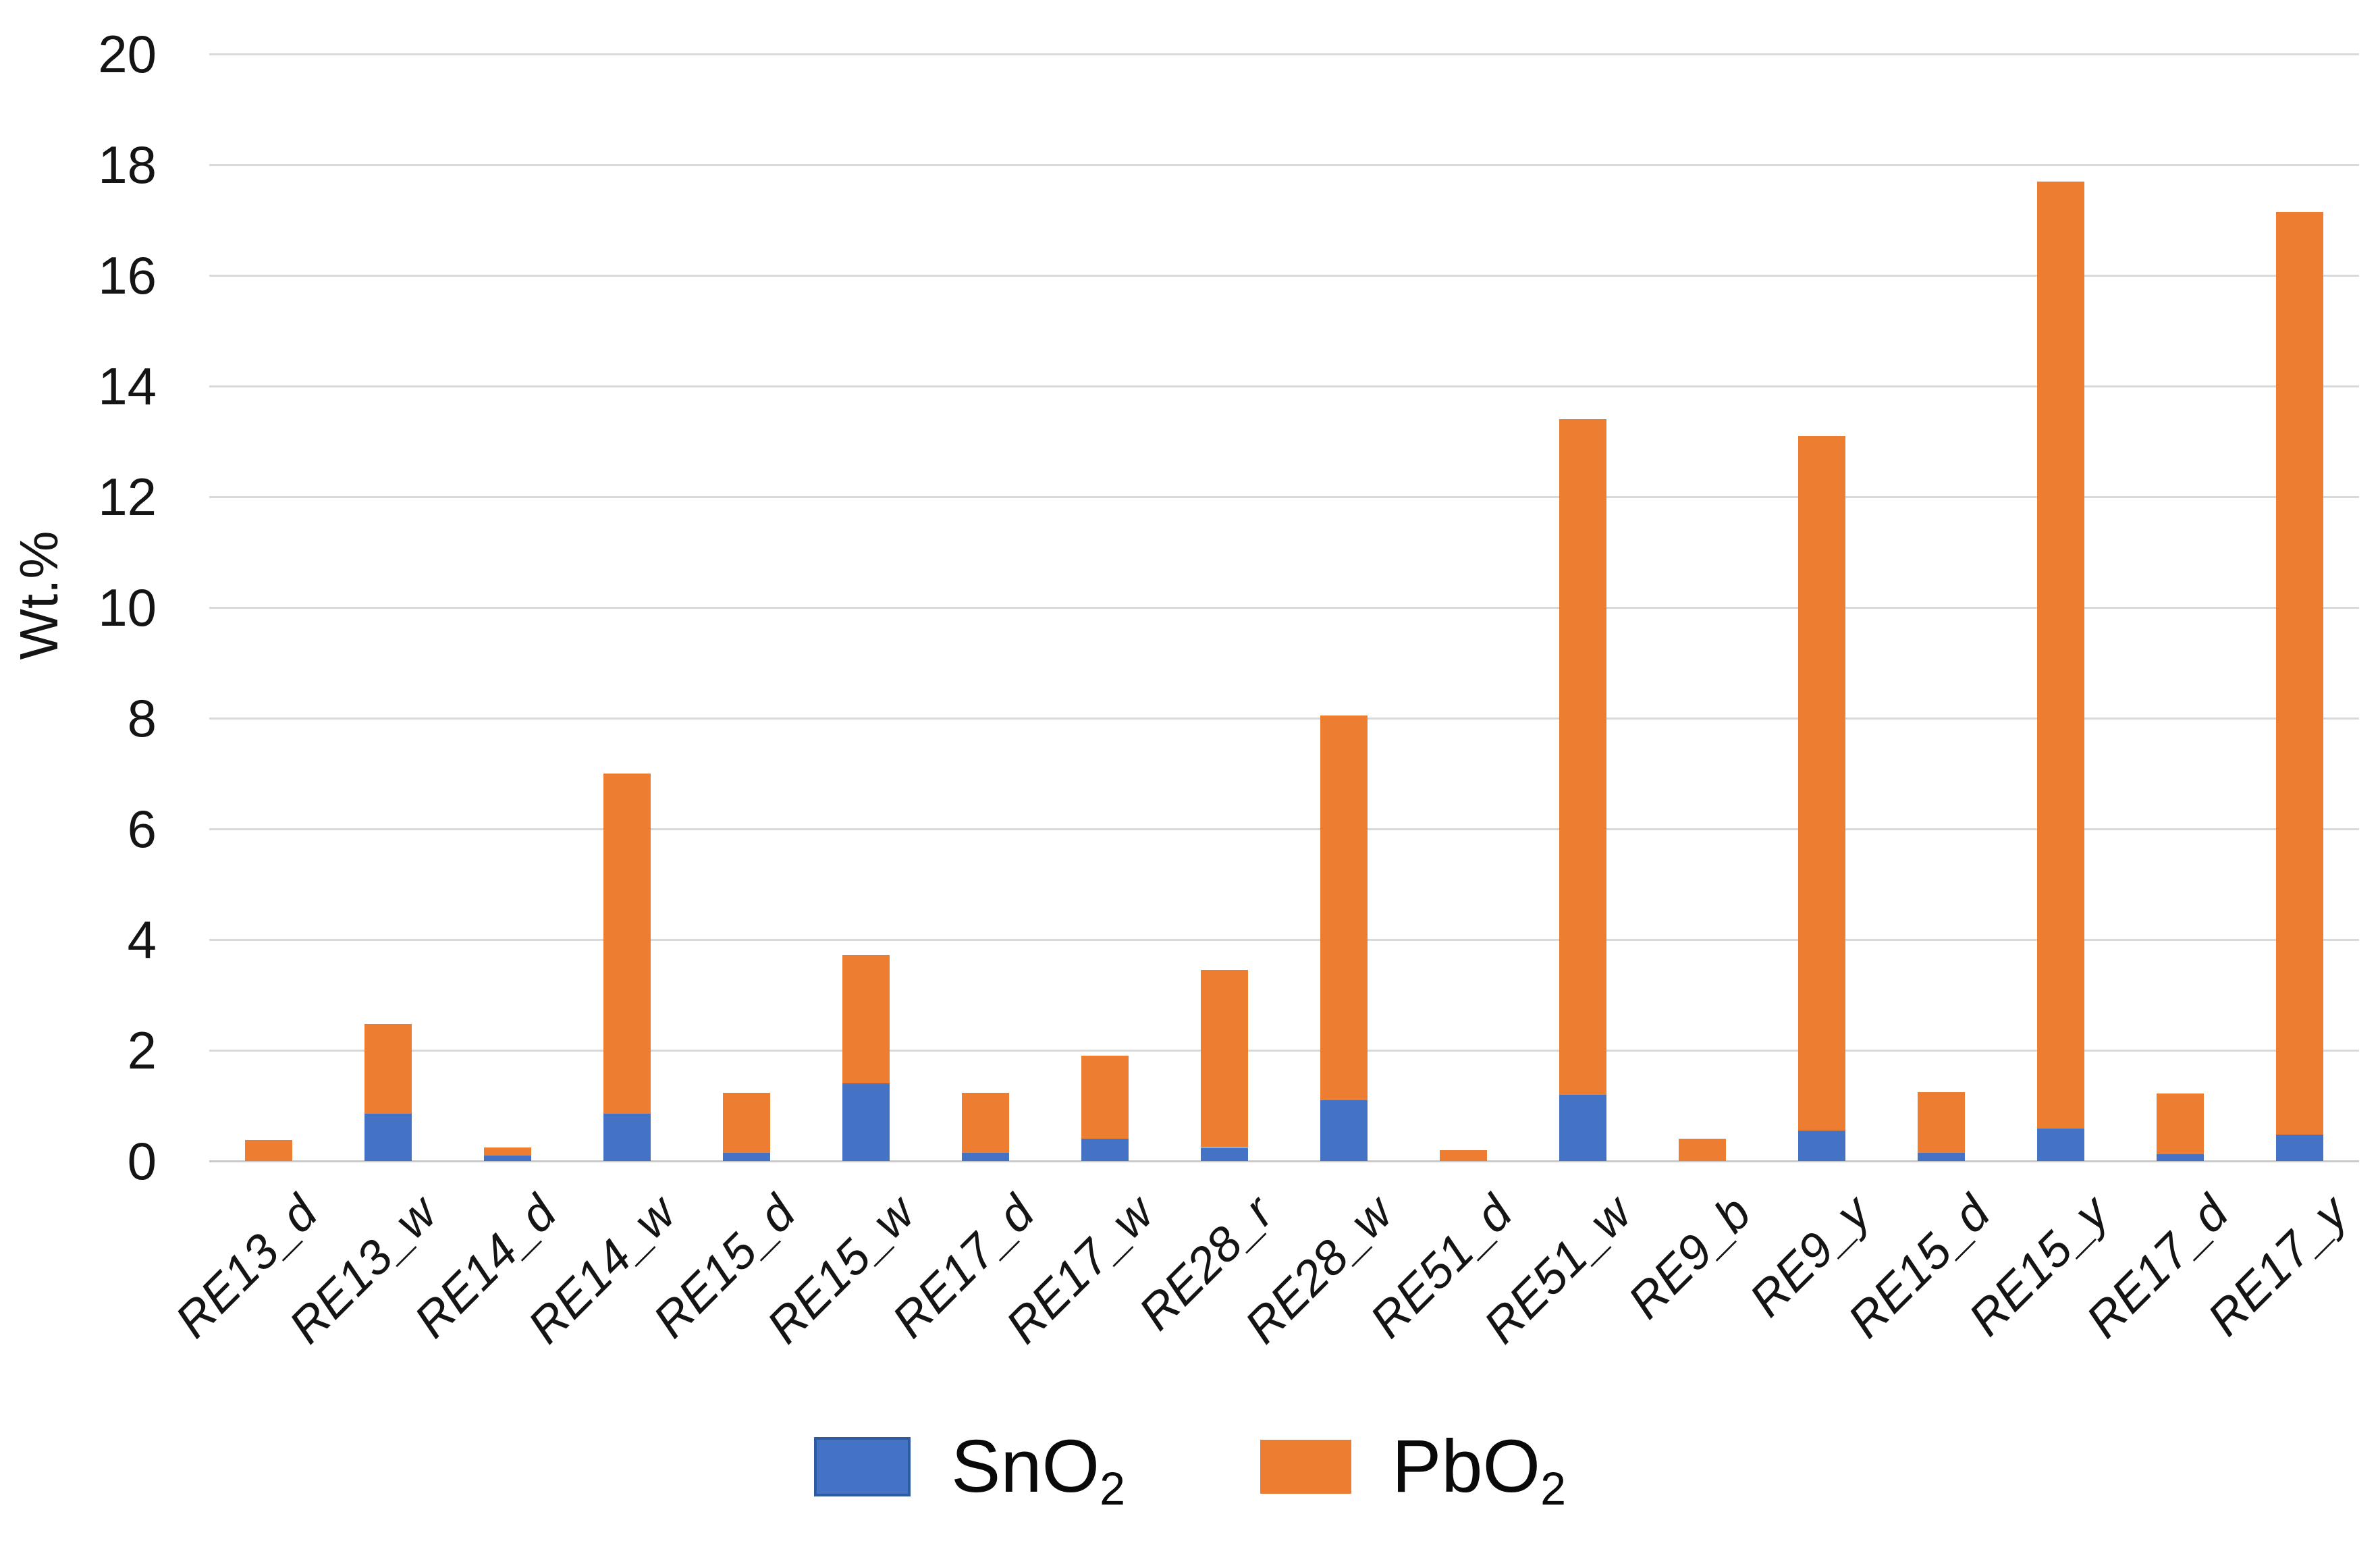 The image size is (2380, 1541). I want to click on bar-RE14_w-PbO2-segment, so click(627, 944).